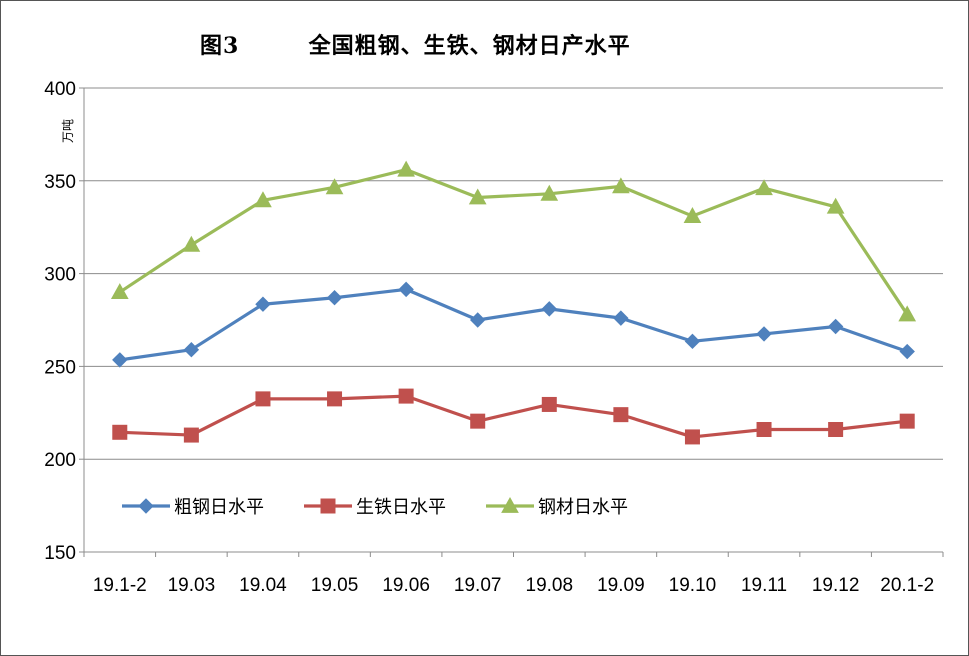 The width and height of the screenshot is (969, 656). What do you see at coordinates (60, 460) in the screenshot?
I see `y-tick-label: 200` at bounding box center [60, 460].